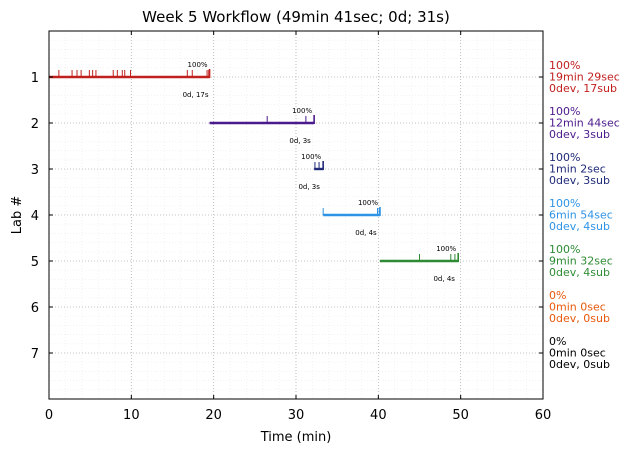 The width and height of the screenshot is (630, 453). Describe the element at coordinates (35, 216) in the screenshot. I see `y-tick-label: 4` at that location.